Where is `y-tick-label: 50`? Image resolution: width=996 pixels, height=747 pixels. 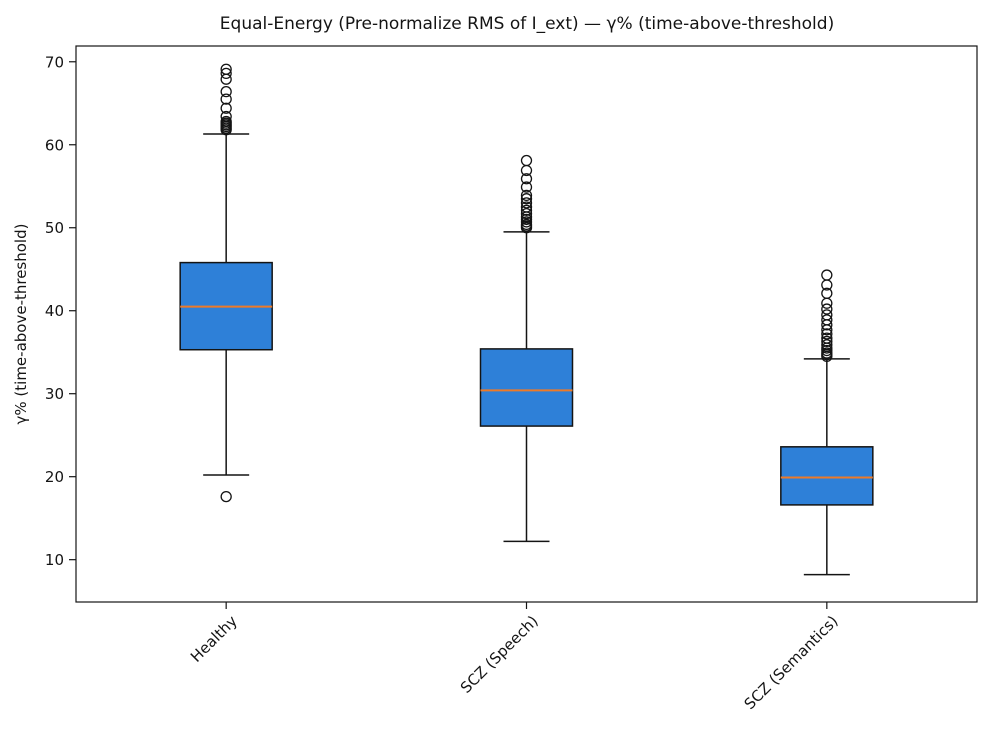 y-tick-label: 50 is located at coordinates (54, 228).